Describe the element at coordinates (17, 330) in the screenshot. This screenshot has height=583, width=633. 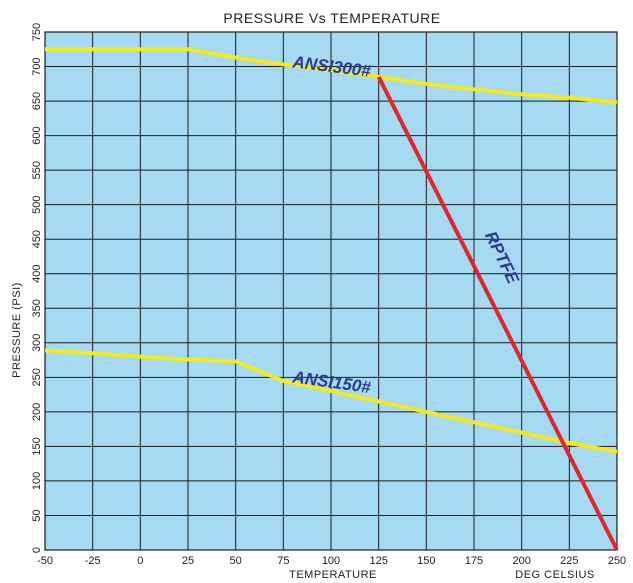
I see `y-axis-label: PRESSURE (PSI)` at that location.